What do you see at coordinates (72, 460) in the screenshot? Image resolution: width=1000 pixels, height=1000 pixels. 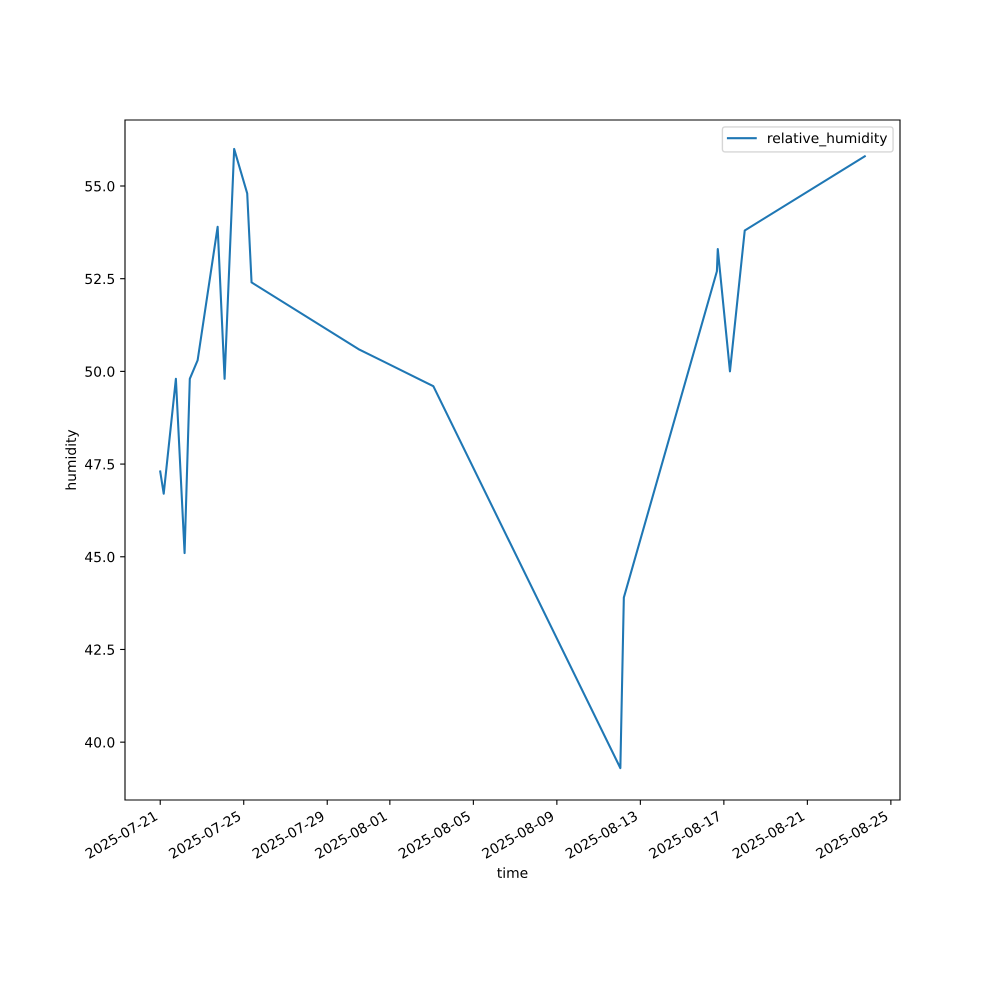 I see `y-axis-title: humidity` at bounding box center [72, 460].